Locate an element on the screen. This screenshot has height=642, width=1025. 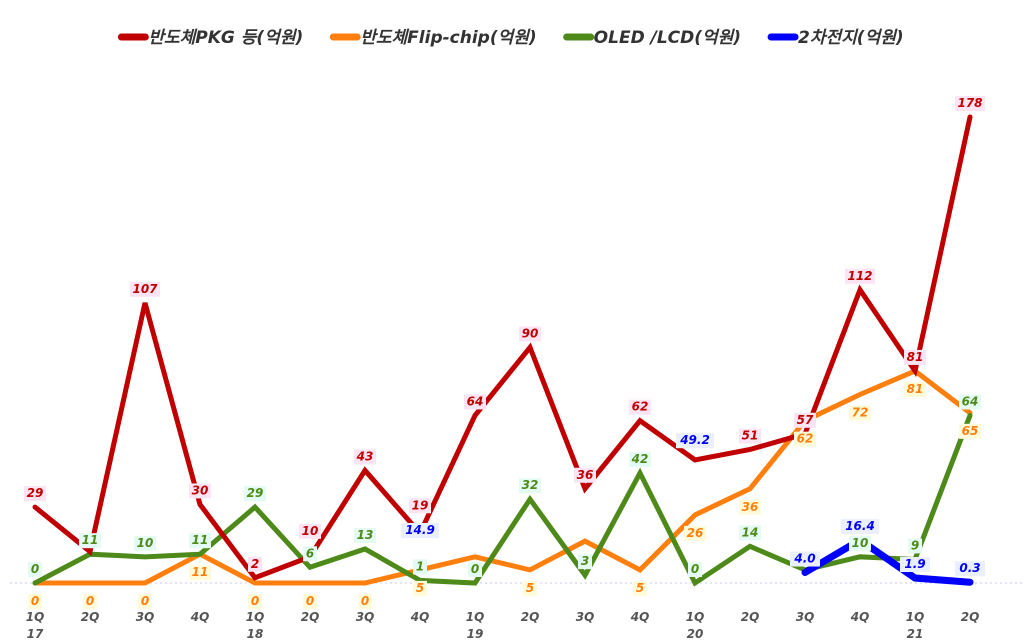
x-year-label: 17 is located at coordinates (35, 634).